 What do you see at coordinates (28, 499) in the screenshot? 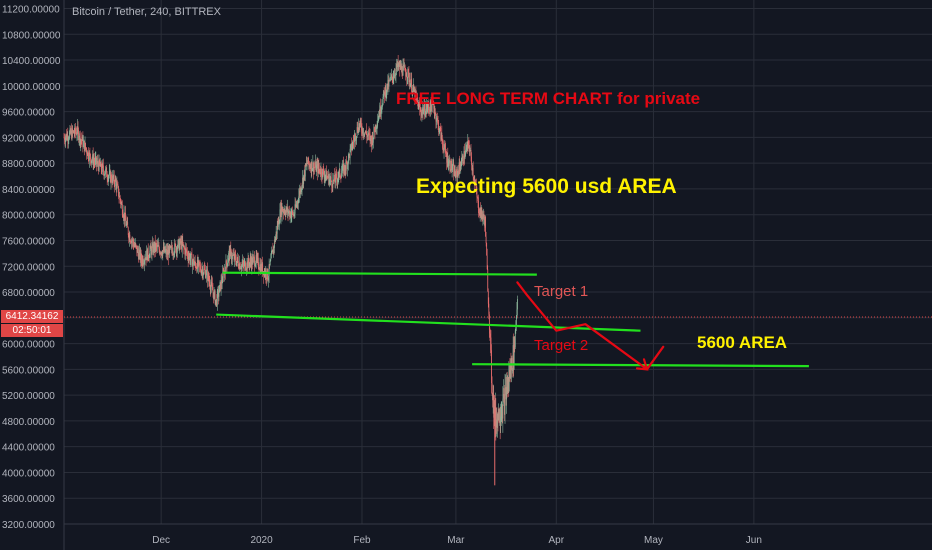
I see `y-tick-label: 3600.00000` at bounding box center [28, 499].